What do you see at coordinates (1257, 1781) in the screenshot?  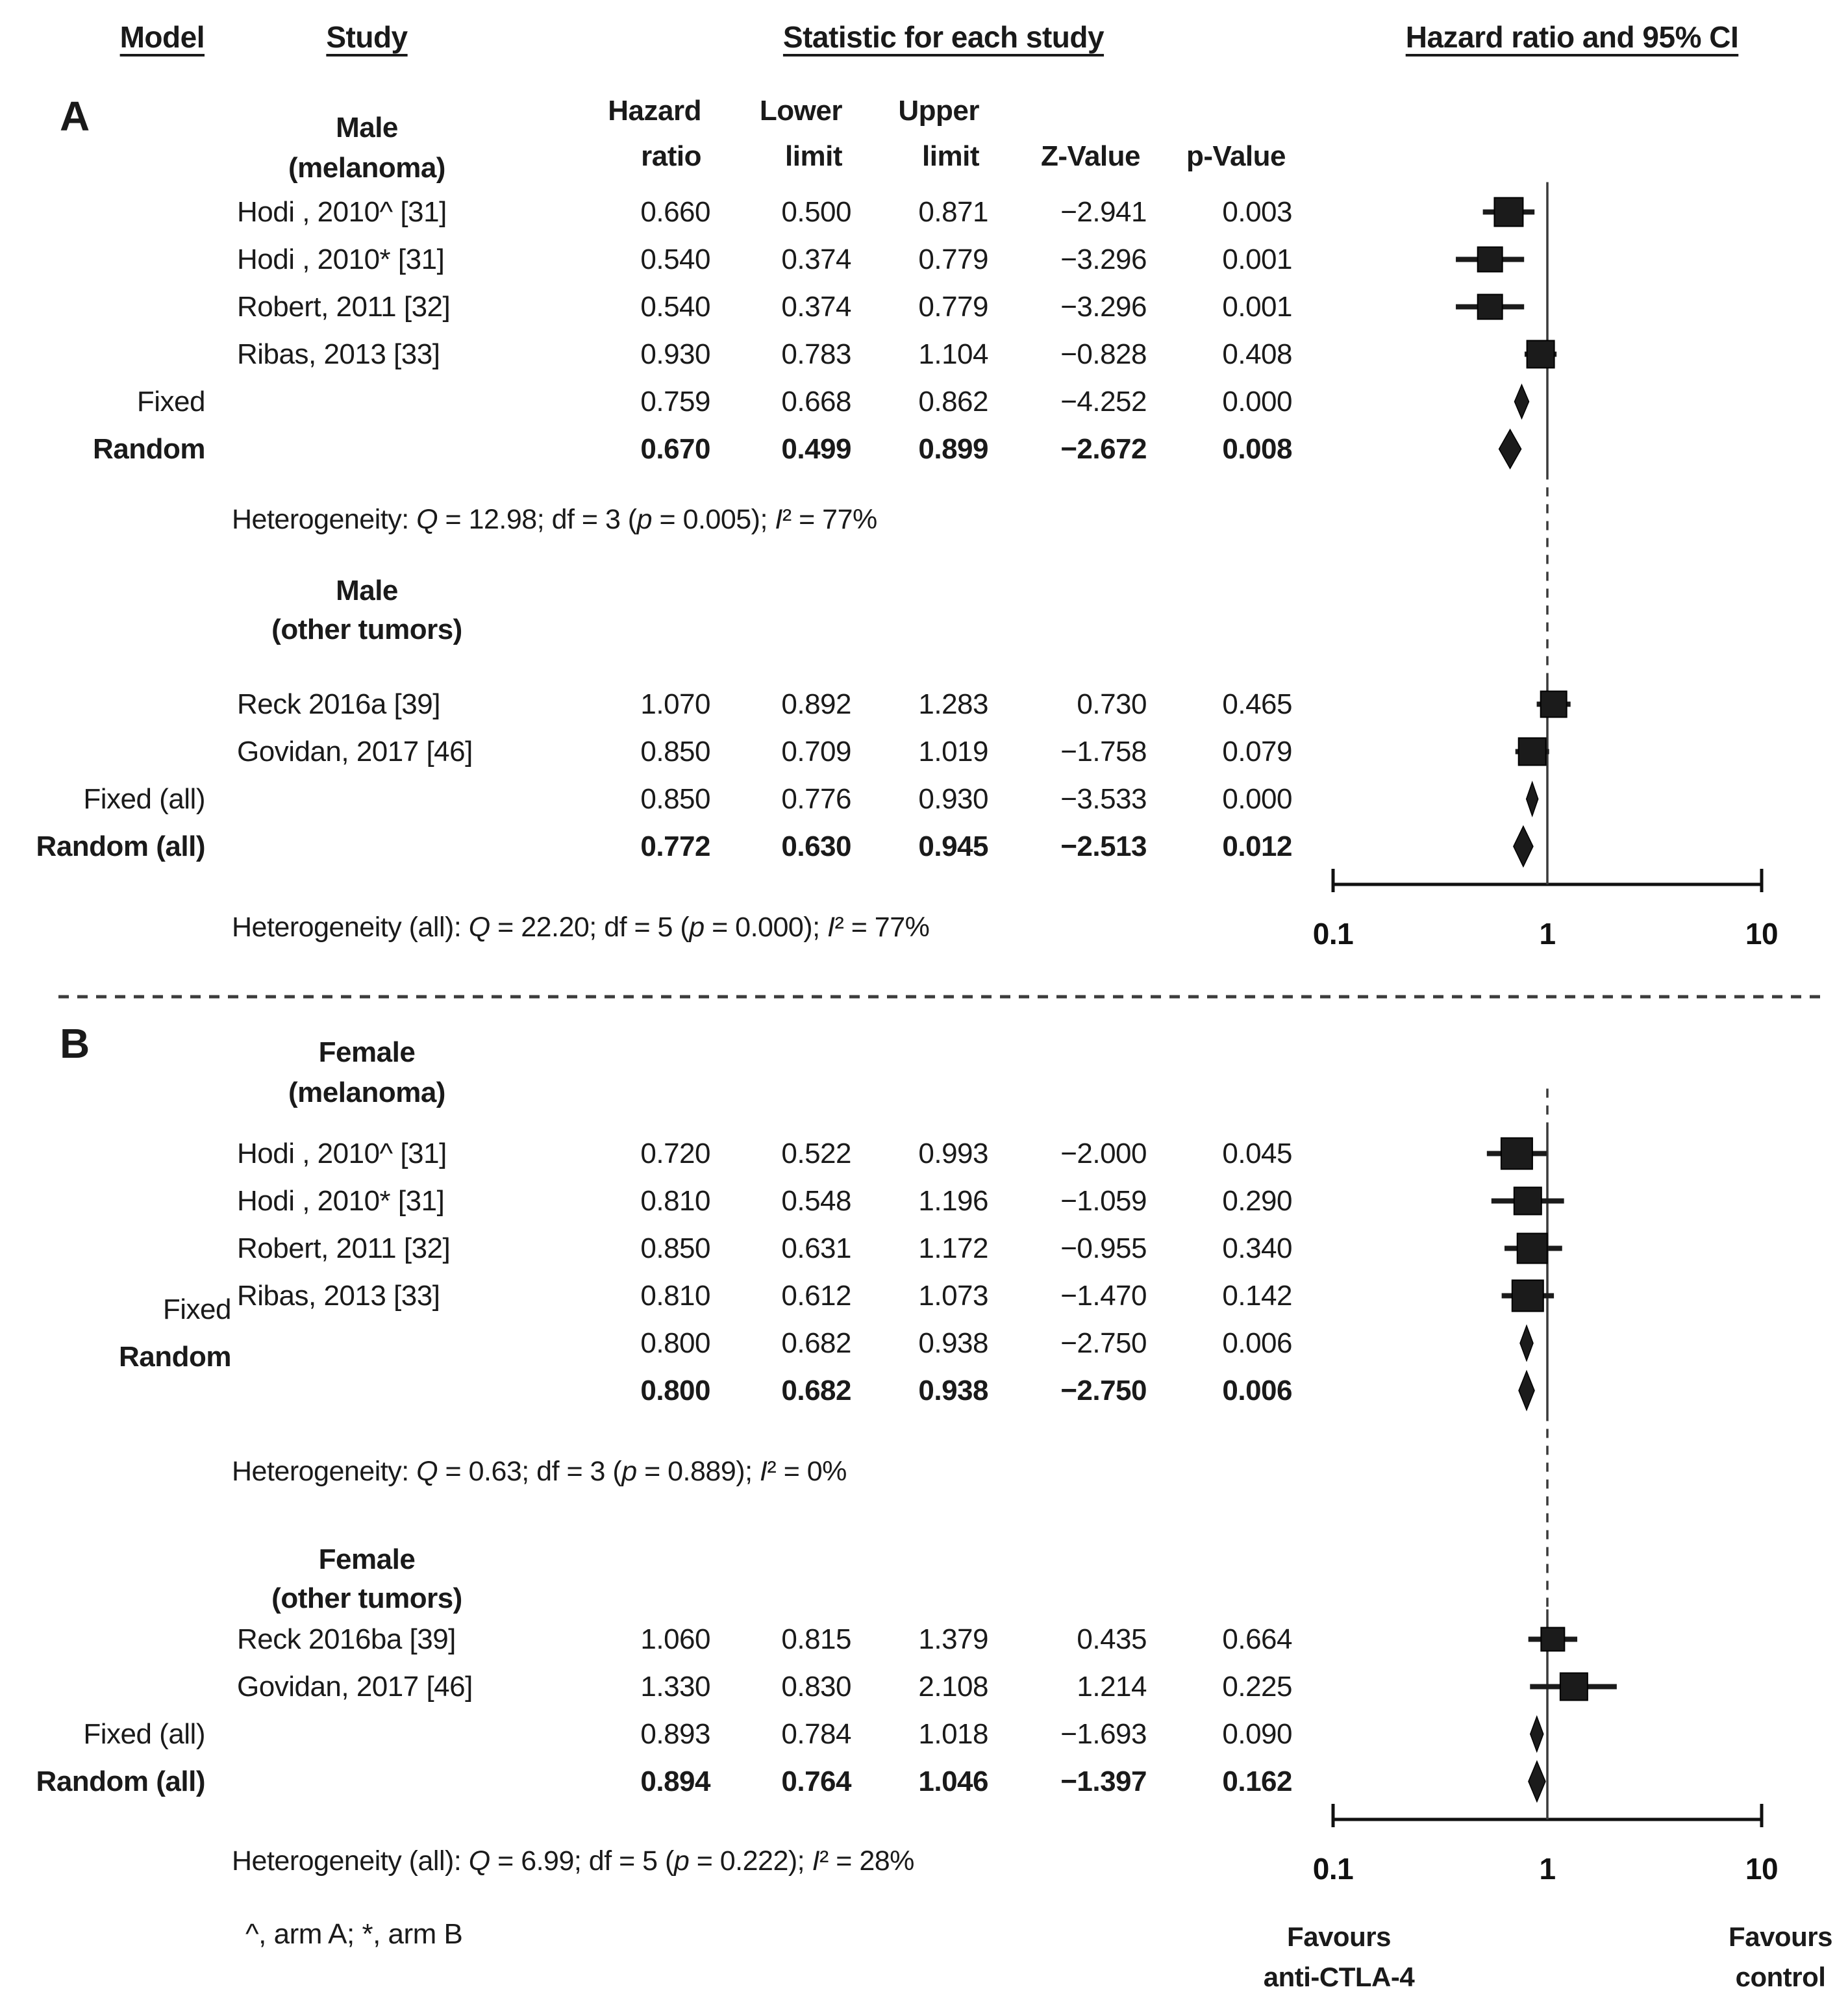 I see `p-value: 0.162` at bounding box center [1257, 1781].